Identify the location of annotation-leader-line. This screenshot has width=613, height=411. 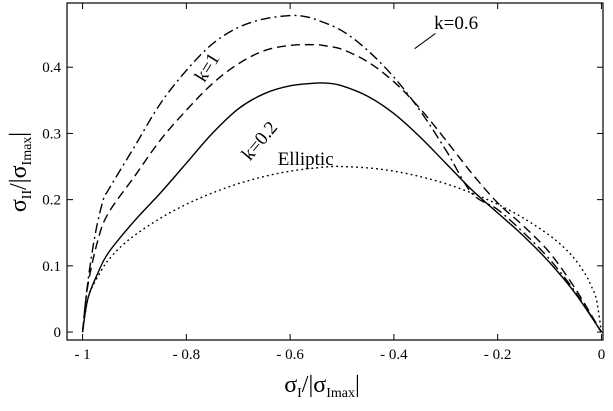
(425, 41).